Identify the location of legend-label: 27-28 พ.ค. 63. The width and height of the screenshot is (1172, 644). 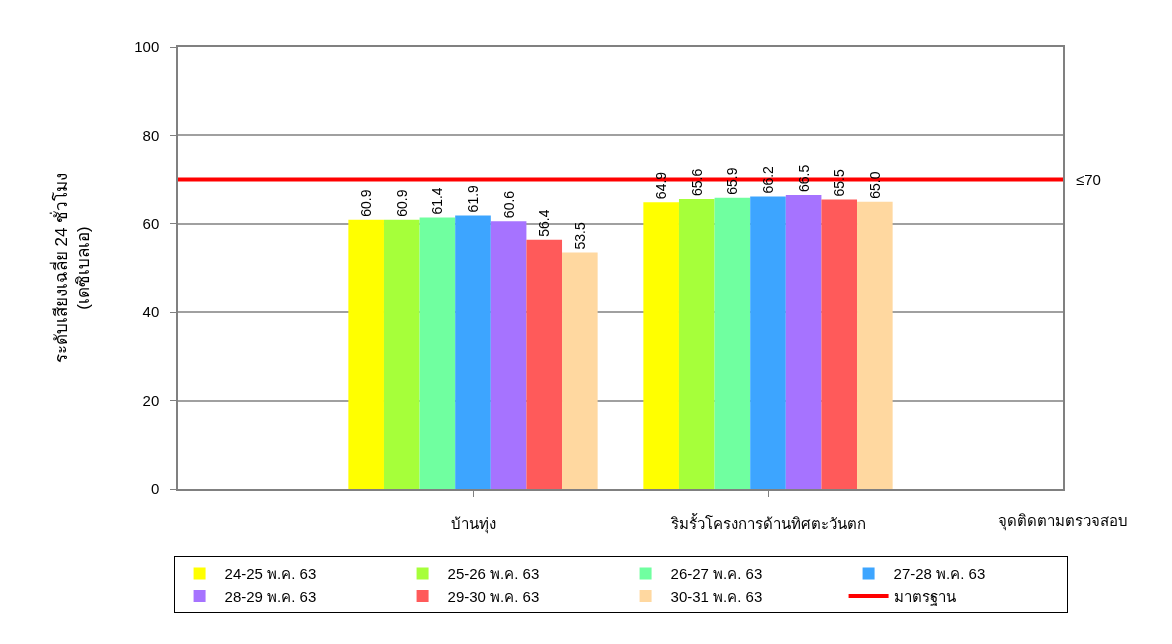
(939, 574).